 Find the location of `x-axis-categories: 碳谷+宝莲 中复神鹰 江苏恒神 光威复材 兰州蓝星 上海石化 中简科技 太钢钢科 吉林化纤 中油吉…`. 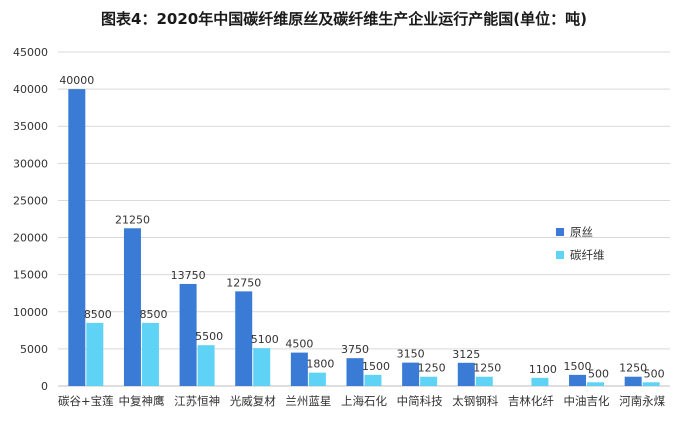

x-axis-categories: 碳谷+宝莲 中复神鹰 江苏恒神 光威复材 兰州蓝星 上海石化 中简科技 太钢钢科 吉林化纤 中油吉… is located at coordinates (362, 401).